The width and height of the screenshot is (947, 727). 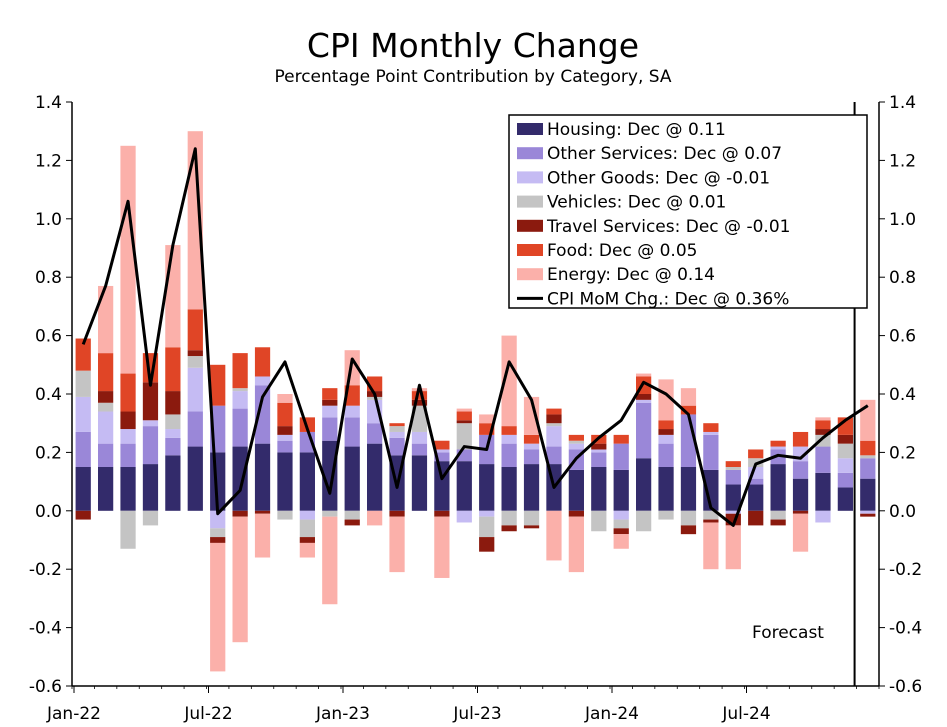 What do you see at coordinates (905, 687) in the screenshot?
I see `y-tick-label-right: -0.6` at bounding box center [905, 687].